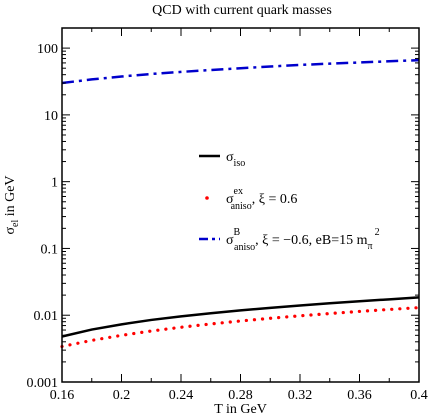 The image size is (431, 417). I want to click on series-line-aniso_ex, so click(240, 327).